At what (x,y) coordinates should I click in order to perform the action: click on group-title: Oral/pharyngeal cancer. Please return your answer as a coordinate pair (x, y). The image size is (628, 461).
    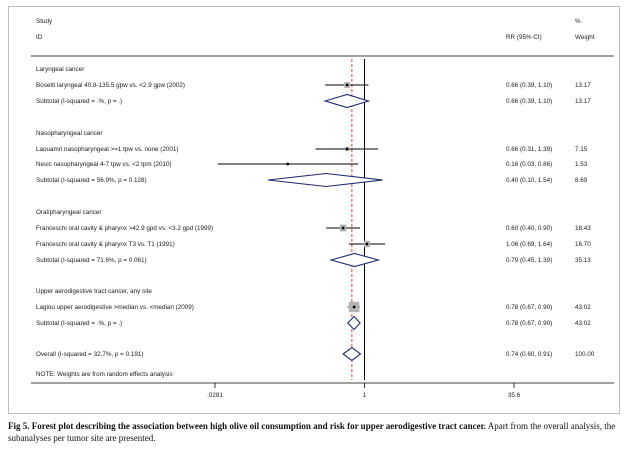
    Looking at the image, I should click on (68, 212).